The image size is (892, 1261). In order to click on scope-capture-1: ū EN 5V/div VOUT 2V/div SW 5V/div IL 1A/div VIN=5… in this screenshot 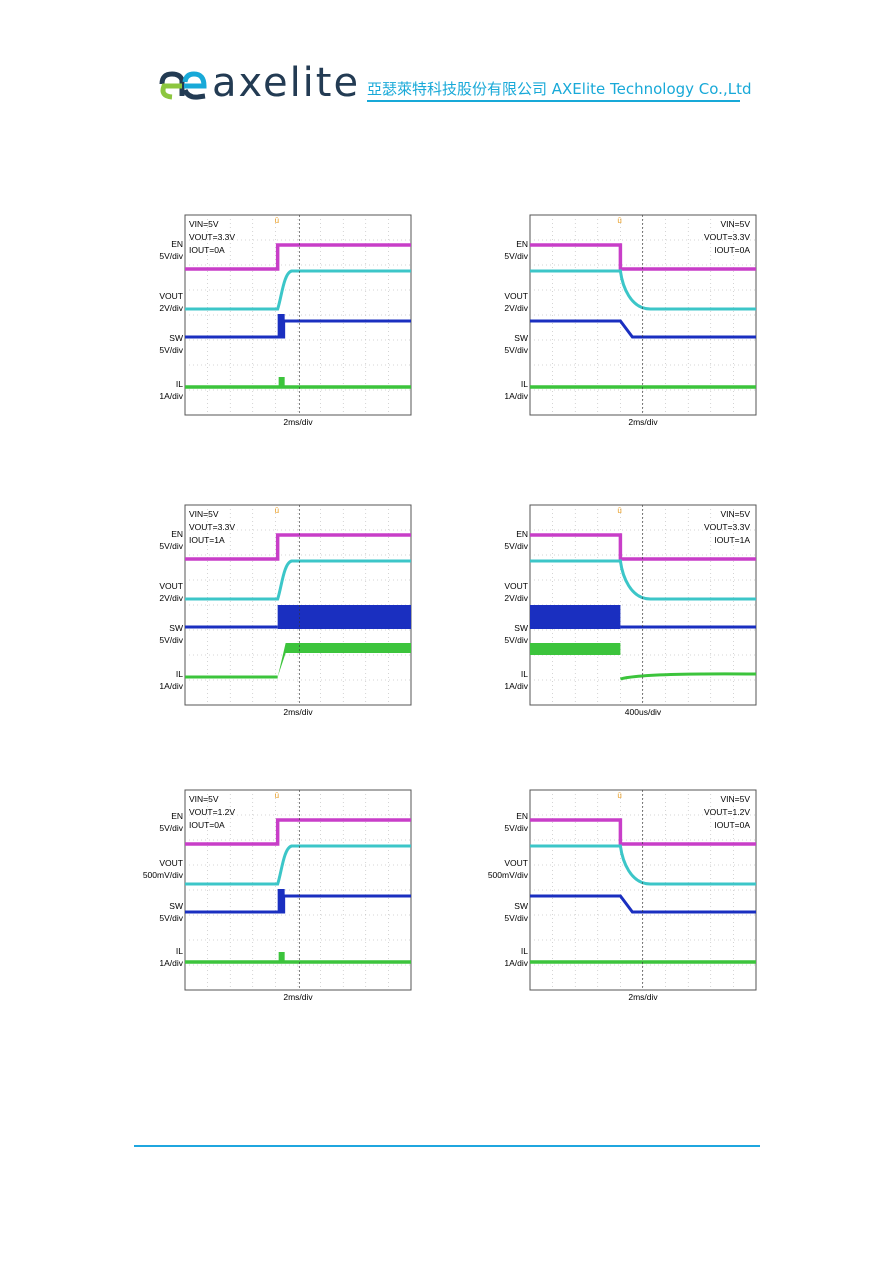, I will do `click(280, 319)`.